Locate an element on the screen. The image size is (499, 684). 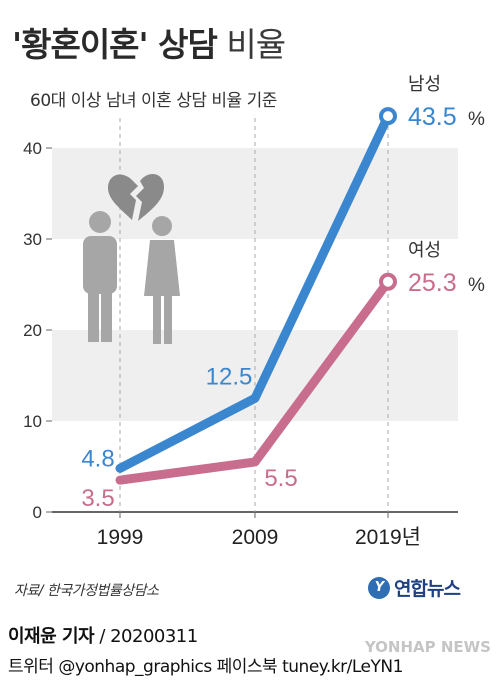
y-tick-label-0: 0 is located at coordinates (37, 512).